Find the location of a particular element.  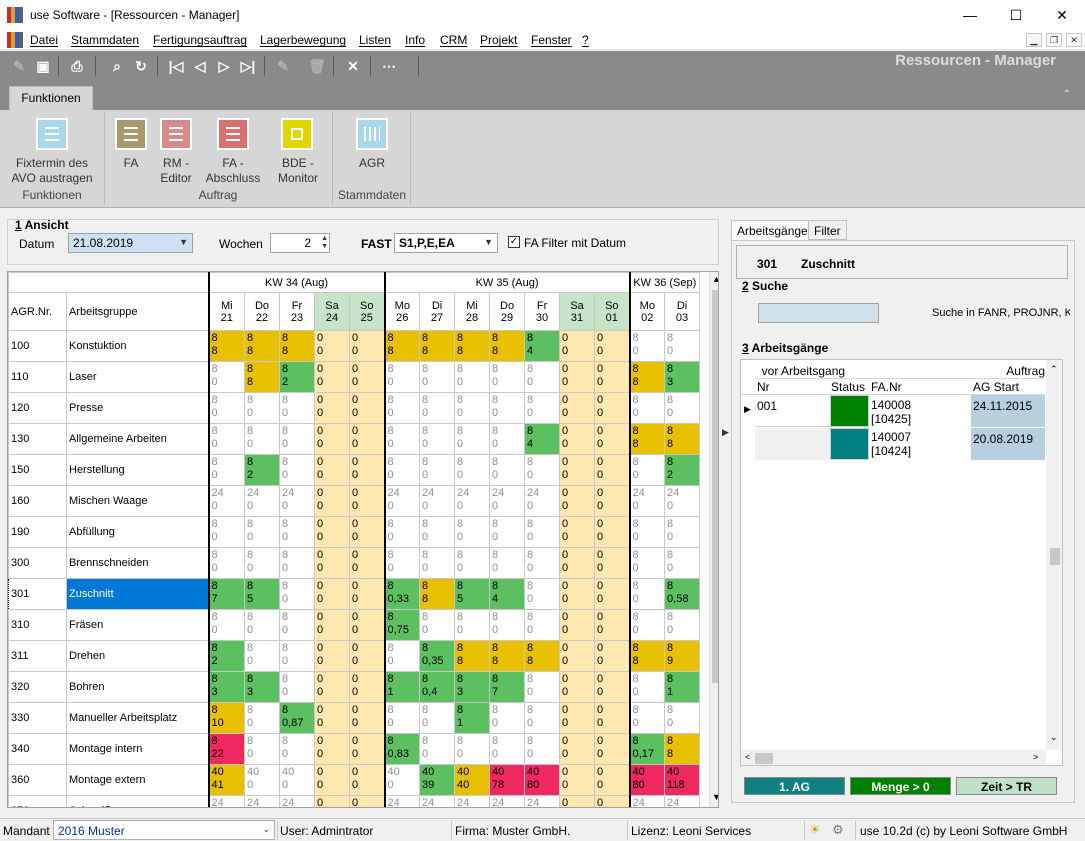

bde-monitor-button: BDE - Monitor is located at coordinates (298, 171).